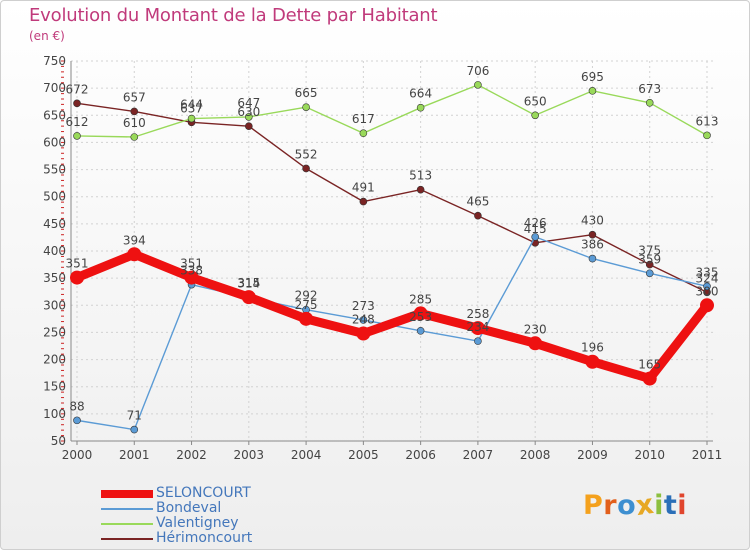 This screenshot has height=550, width=750. Describe the element at coordinates (306, 305) in the screenshot. I see `data-label: 275` at that location.